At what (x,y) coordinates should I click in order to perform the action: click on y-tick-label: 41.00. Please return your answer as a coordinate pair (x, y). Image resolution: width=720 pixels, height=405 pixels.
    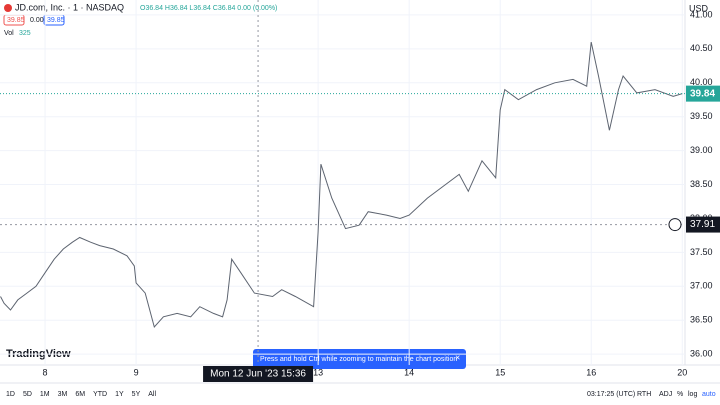
    Looking at the image, I should click on (701, 14).